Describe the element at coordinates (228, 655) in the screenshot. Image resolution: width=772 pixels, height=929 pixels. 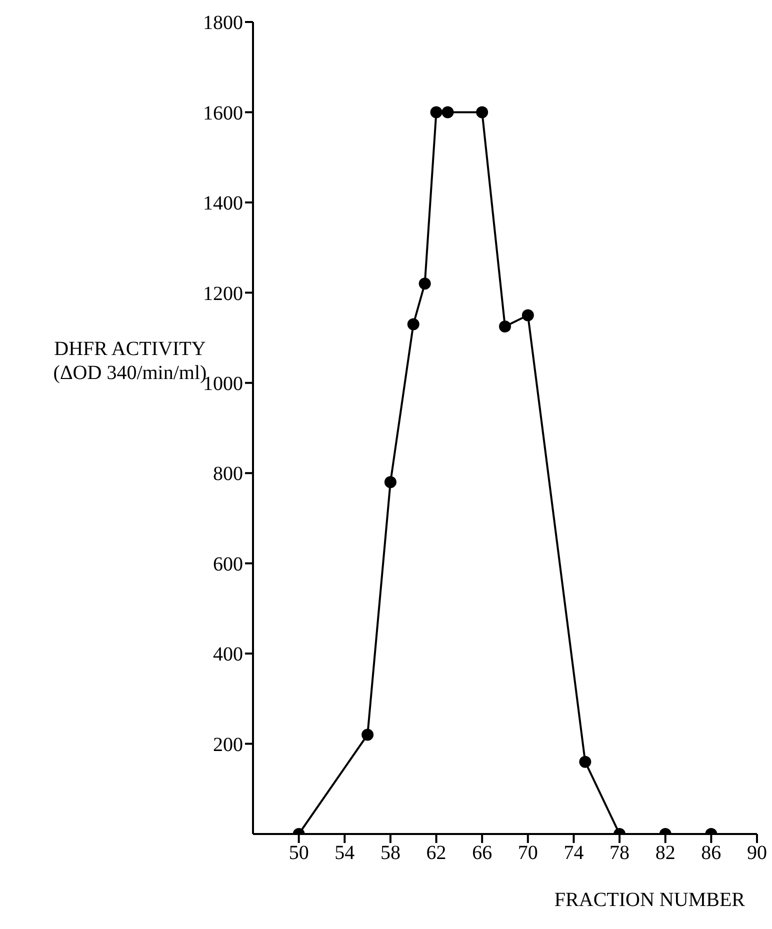
I see `y-tick-label: 400` at that location.